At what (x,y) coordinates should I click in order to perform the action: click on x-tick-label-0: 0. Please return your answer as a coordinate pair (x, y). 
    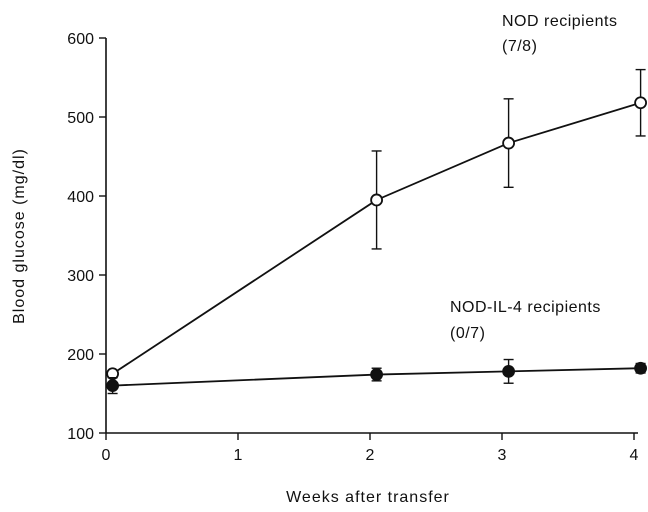
    Looking at the image, I should click on (106, 455).